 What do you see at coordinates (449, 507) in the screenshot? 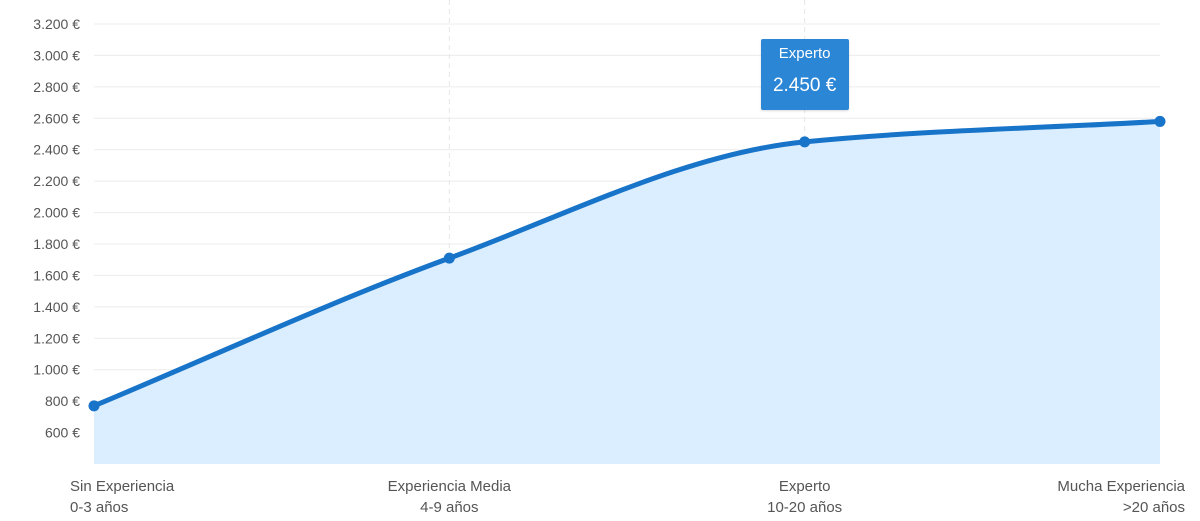
I see `x-category-range: 4-9 años` at bounding box center [449, 507].